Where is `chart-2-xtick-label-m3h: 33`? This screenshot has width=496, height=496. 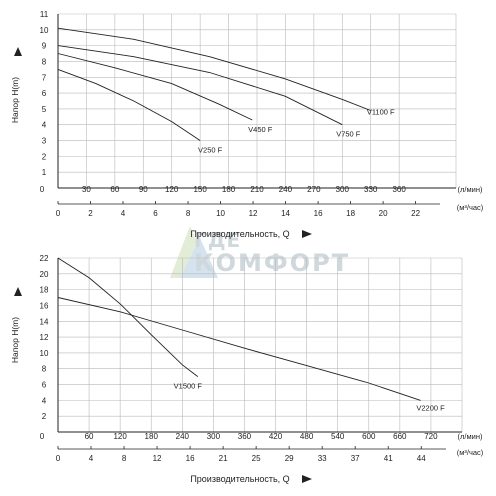
chart-2-xtick-label-m3h: 33 is located at coordinates (322, 458).